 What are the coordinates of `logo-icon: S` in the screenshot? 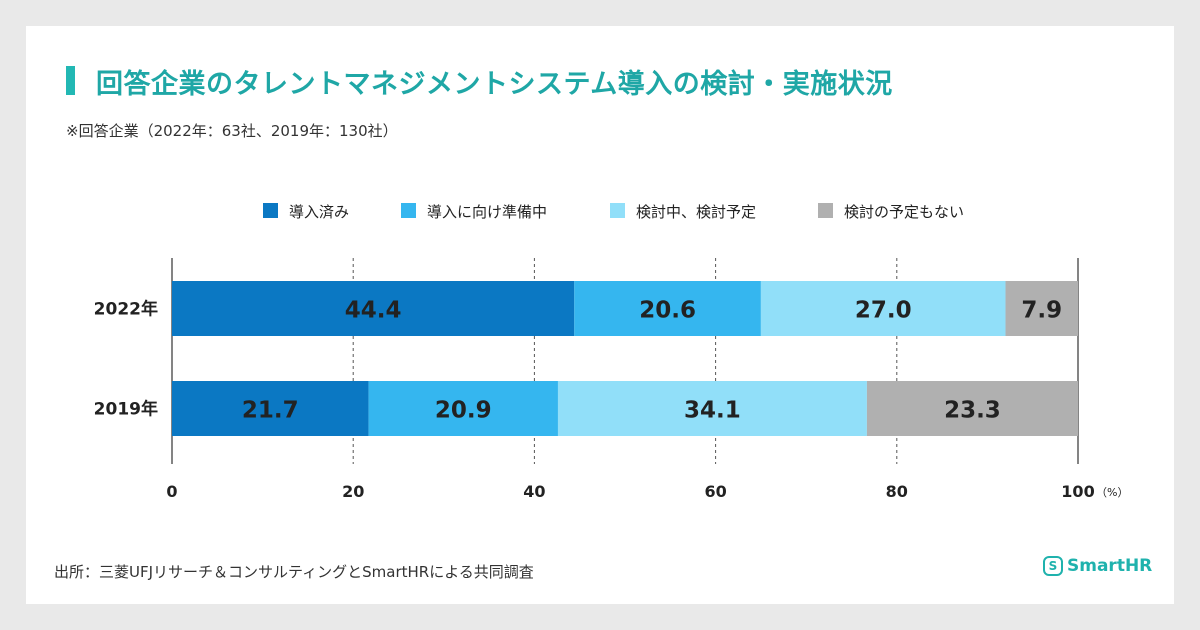 It's located at (1053, 566).